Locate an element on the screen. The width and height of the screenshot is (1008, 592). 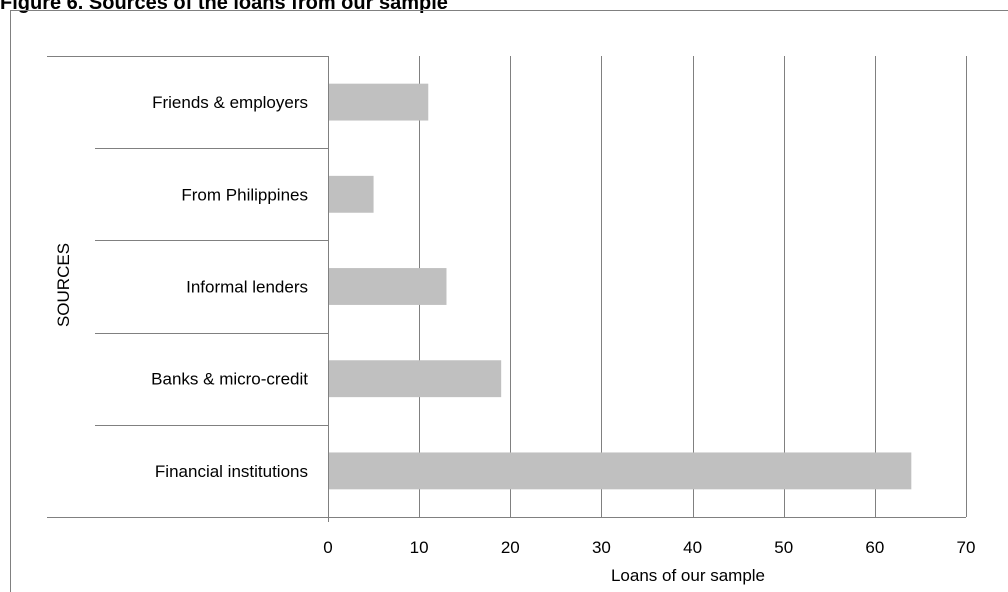
category-label: Banks & micro-credit is located at coordinates (229, 379).